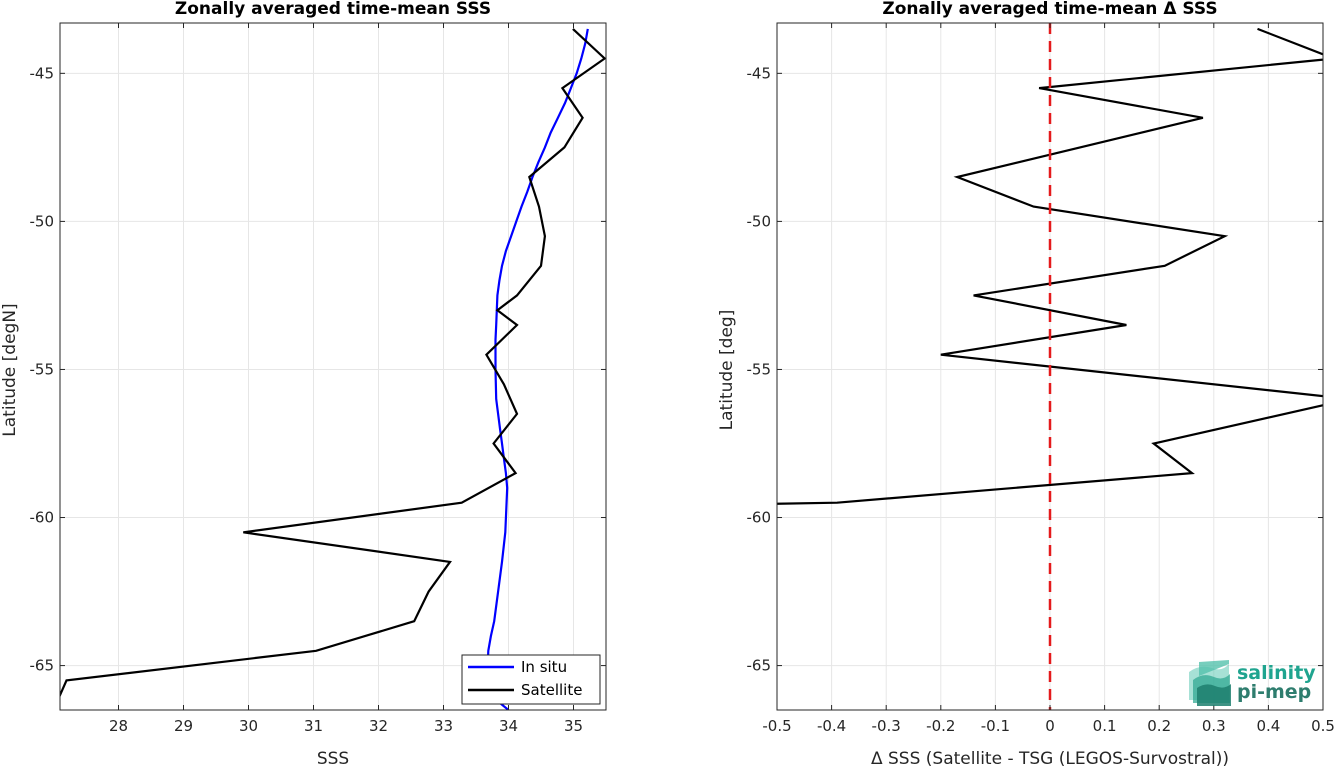 This screenshot has width=1336, height=769. Describe the element at coordinates (118, 726) in the screenshot. I see `x-tick-label: 28` at that location.